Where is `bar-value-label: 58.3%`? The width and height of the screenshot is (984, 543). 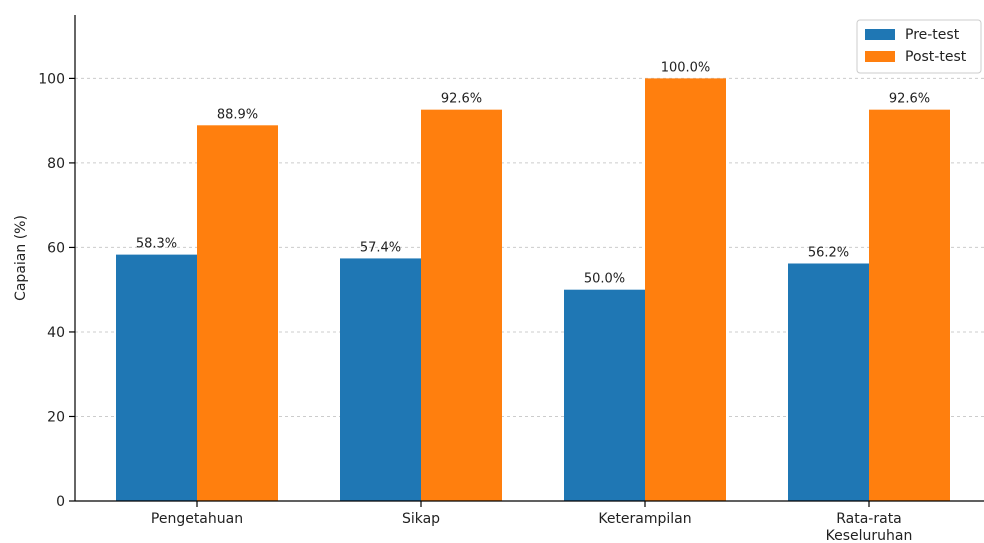
bar-value-label: 58.3% is located at coordinates (156, 244).